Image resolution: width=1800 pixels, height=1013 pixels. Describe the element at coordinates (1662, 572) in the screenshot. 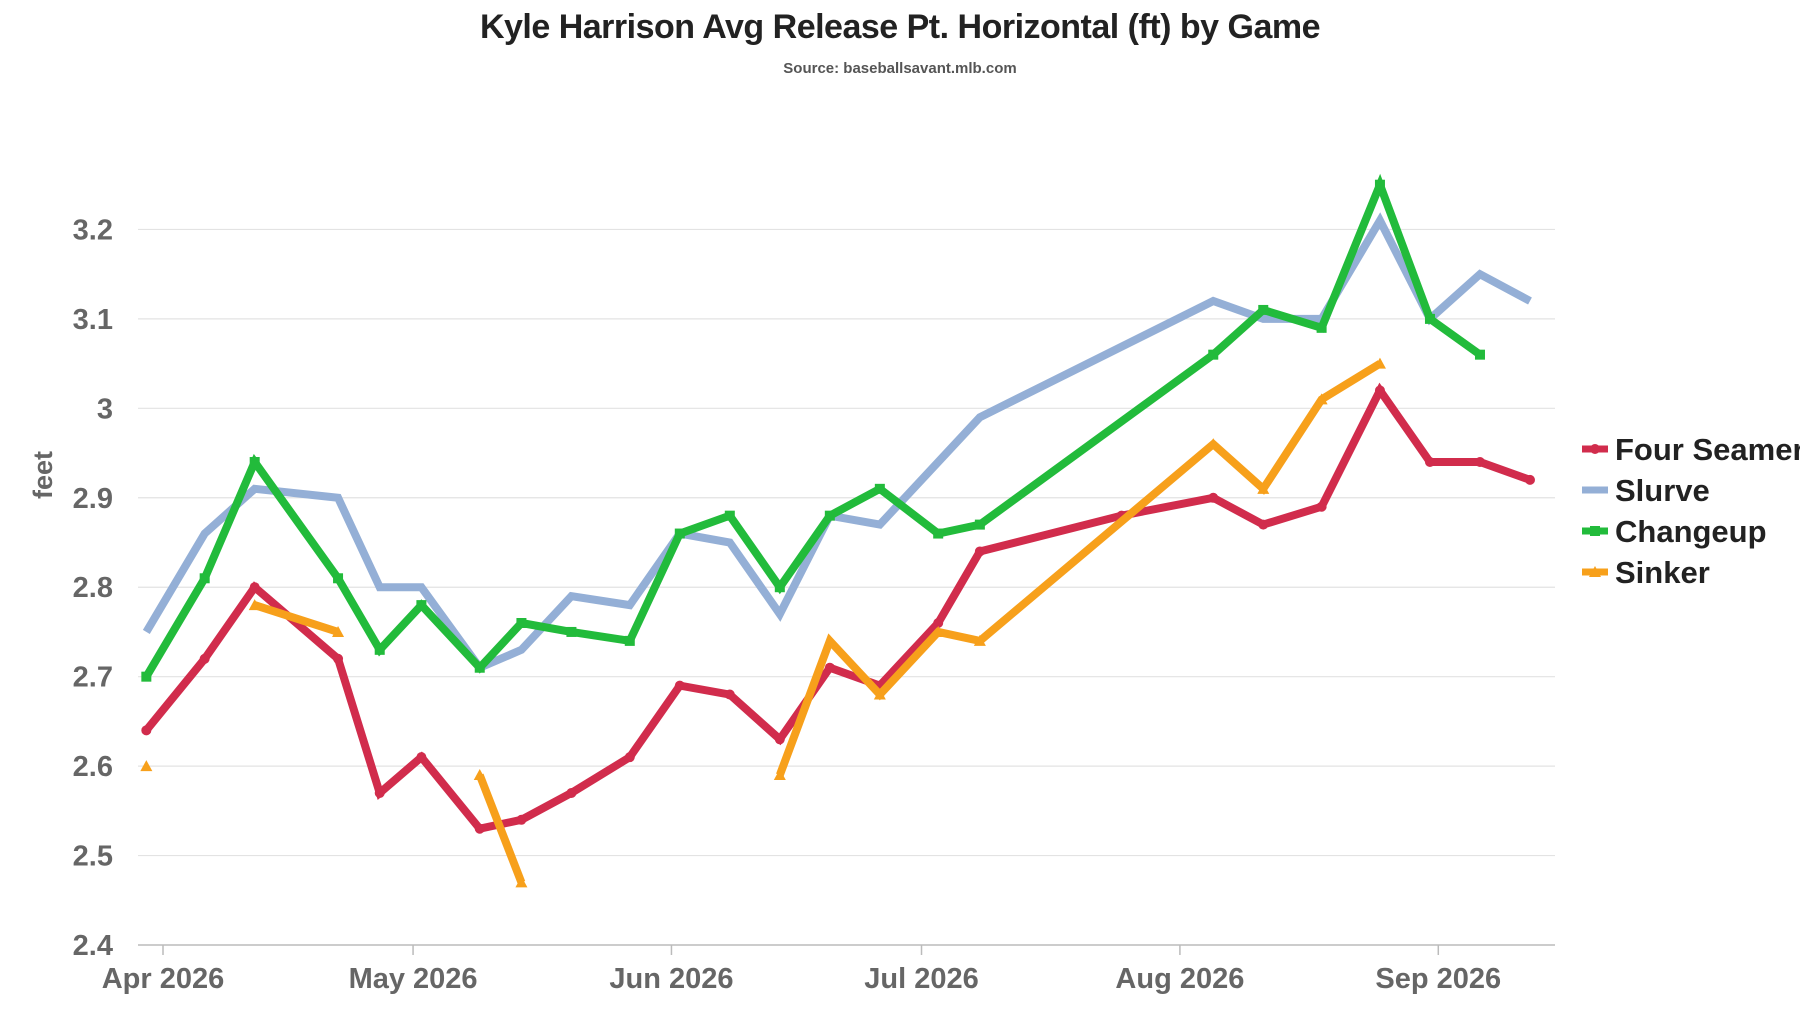

I see `legend-label: Sinker` at that location.